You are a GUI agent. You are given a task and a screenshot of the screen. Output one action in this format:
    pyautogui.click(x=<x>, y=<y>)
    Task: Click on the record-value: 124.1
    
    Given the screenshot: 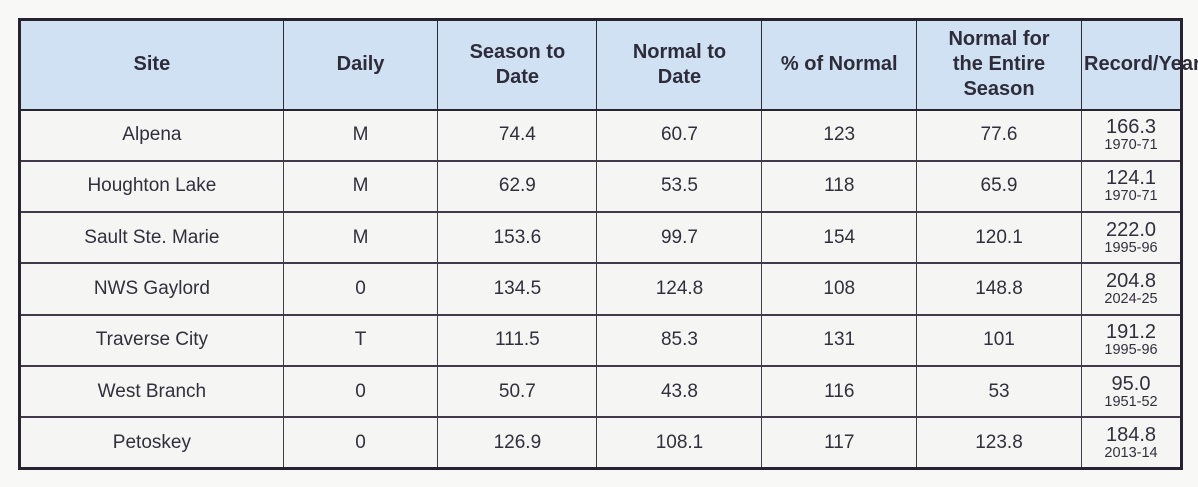 What is the action you would take?
    pyautogui.click(x=1131, y=178)
    